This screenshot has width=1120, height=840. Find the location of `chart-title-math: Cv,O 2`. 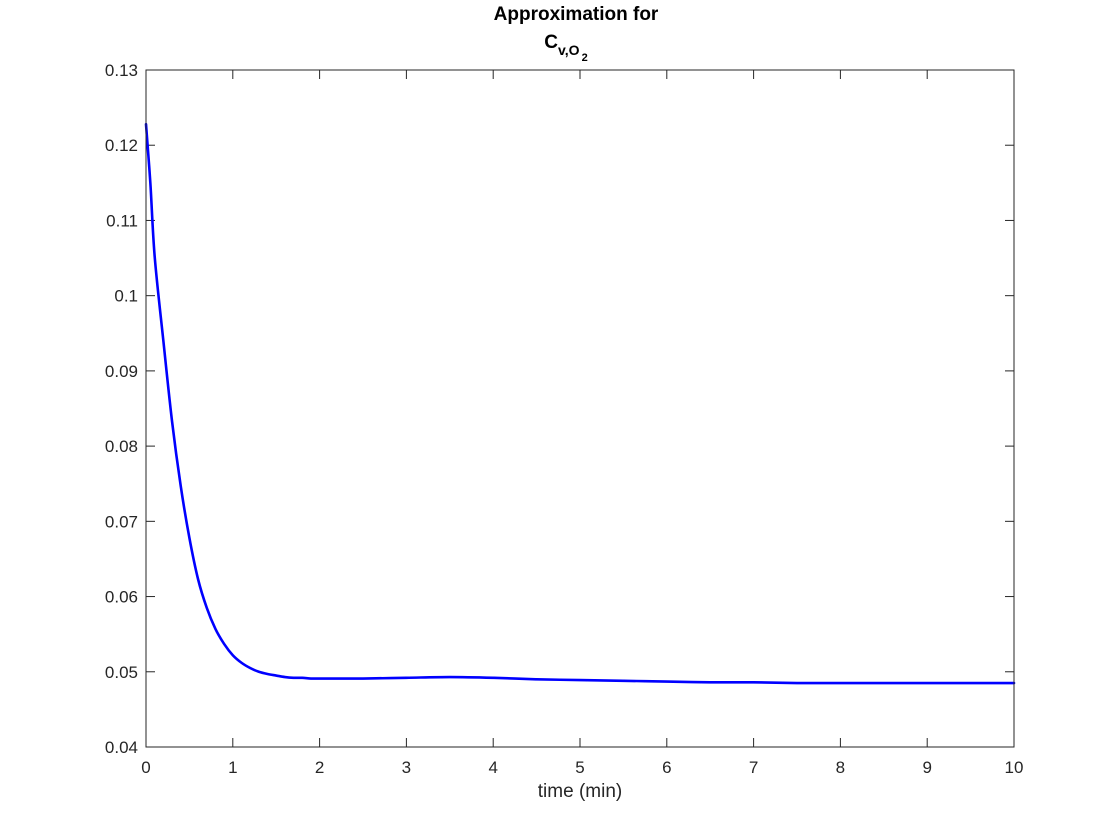

chart-title-math: Cv,O 2 is located at coordinates (565, 48).